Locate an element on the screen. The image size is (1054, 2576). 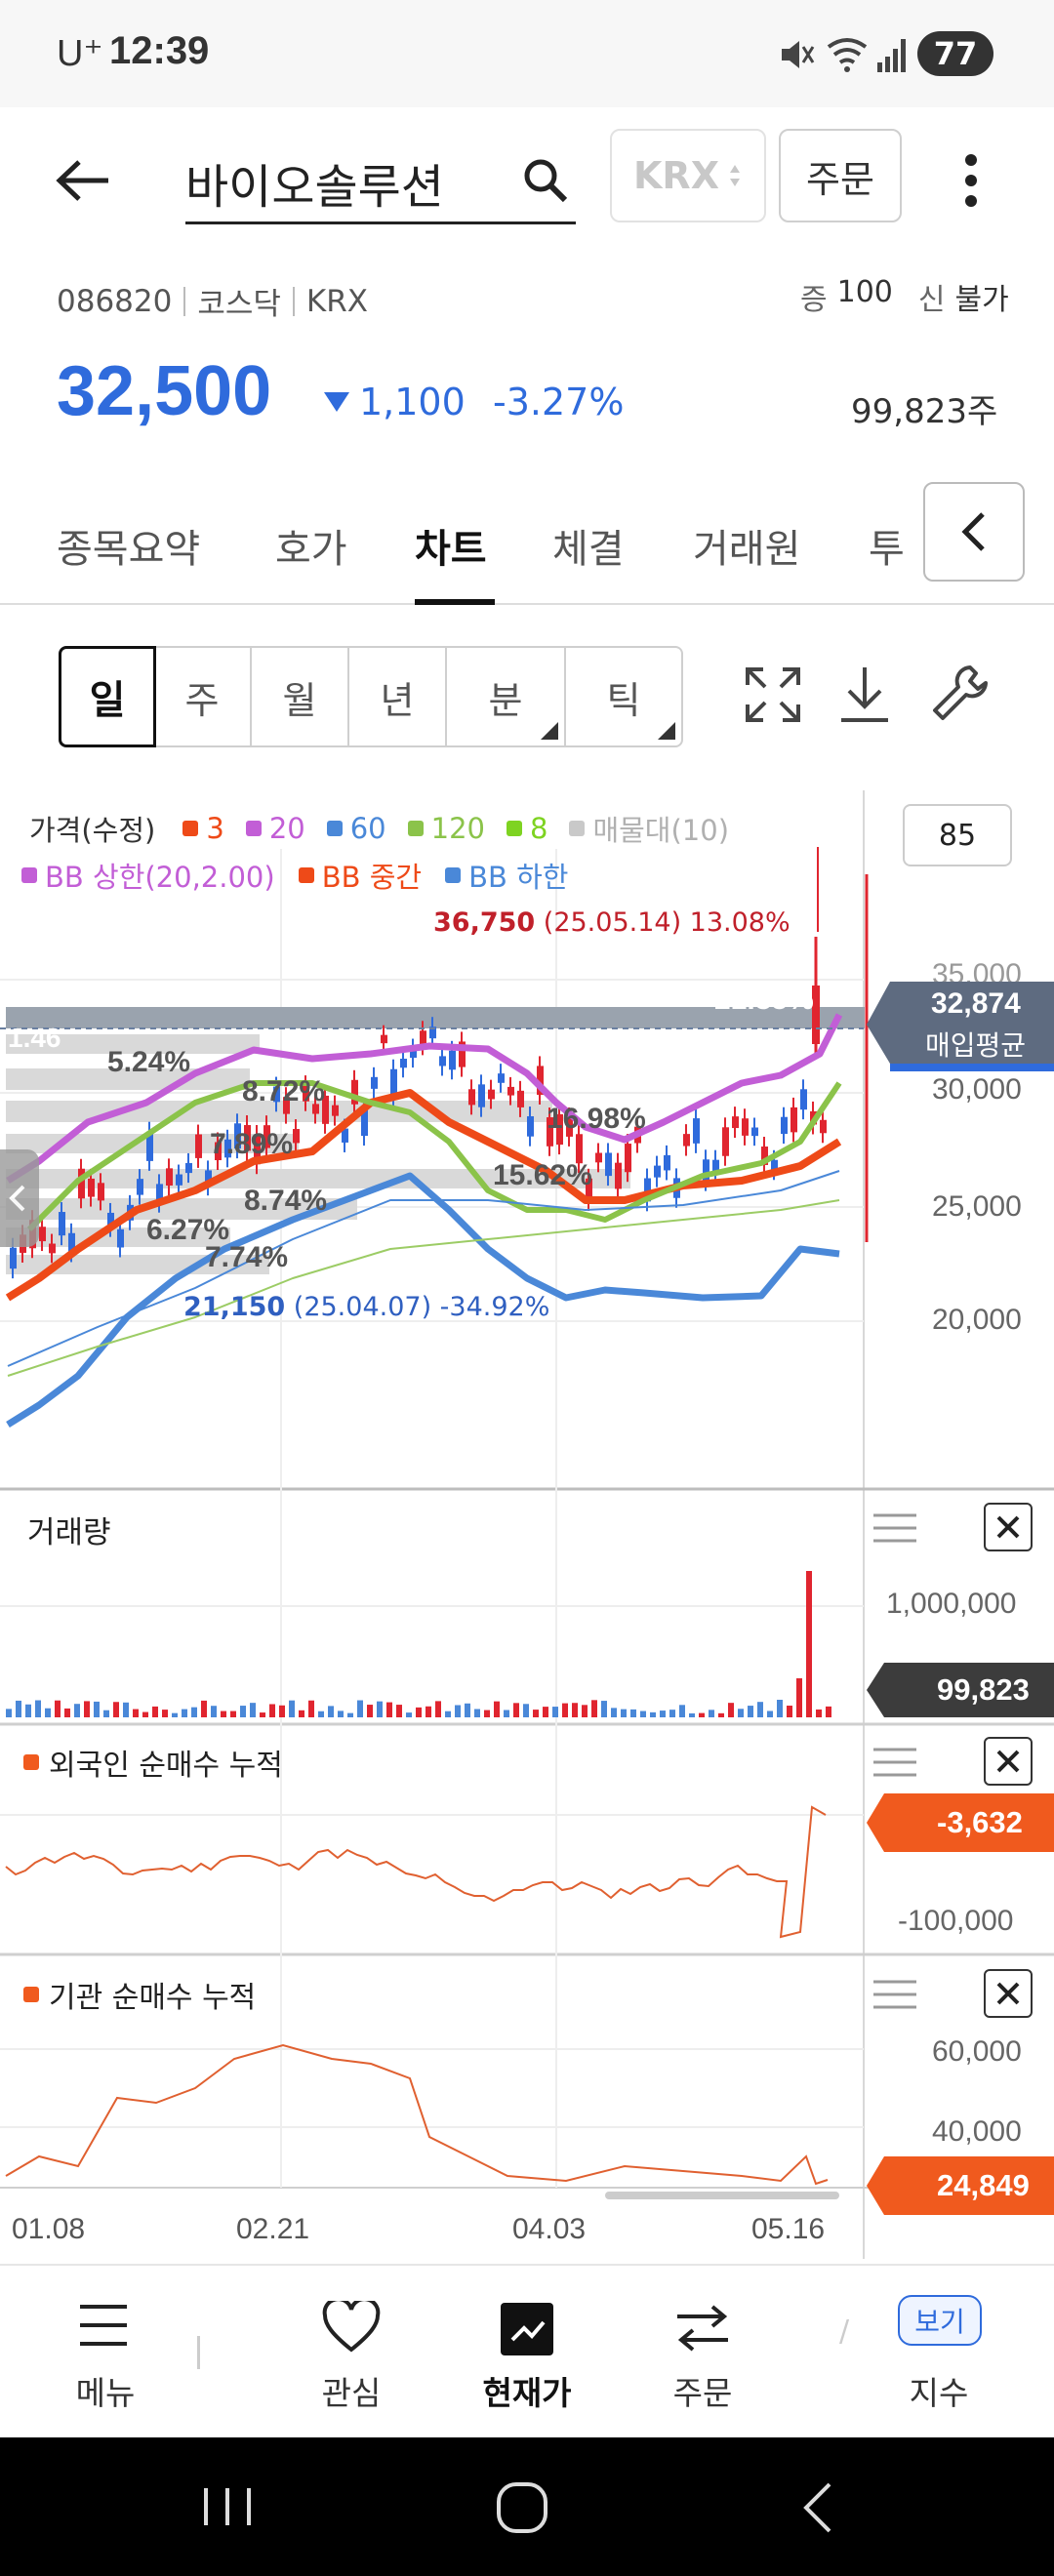
low-price-detail: (25.04.07) -34.92% is located at coordinates (421, 1307).